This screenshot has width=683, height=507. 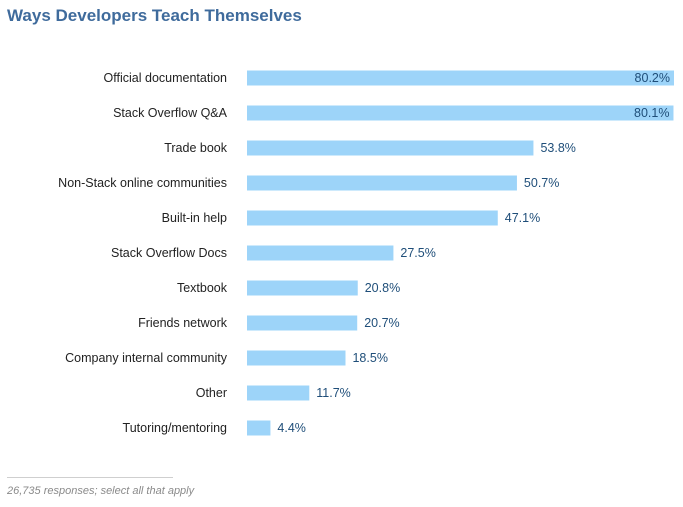 I want to click on value-label: 47.1%, so click(x=522, y=218).